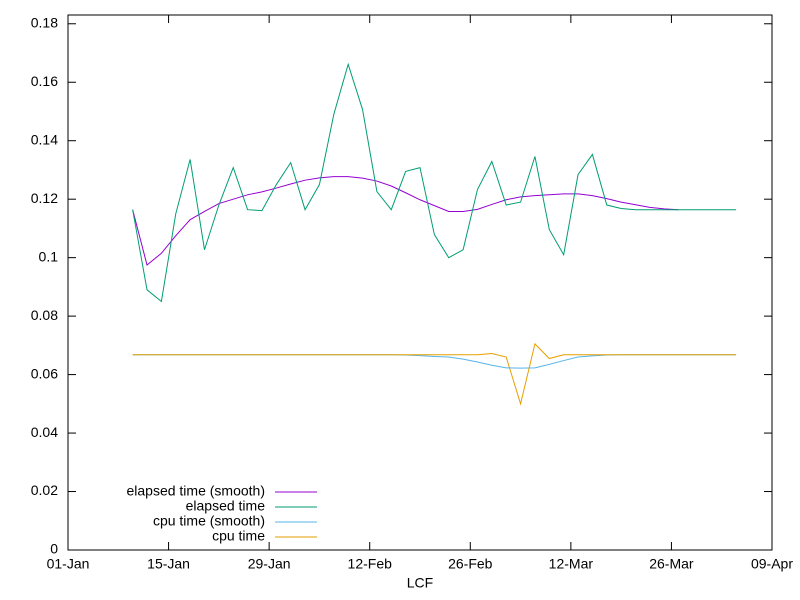 The width and height of the screenshot is (800, 600). I want to click on y-tick-label: 0.12, so click(44, 198).